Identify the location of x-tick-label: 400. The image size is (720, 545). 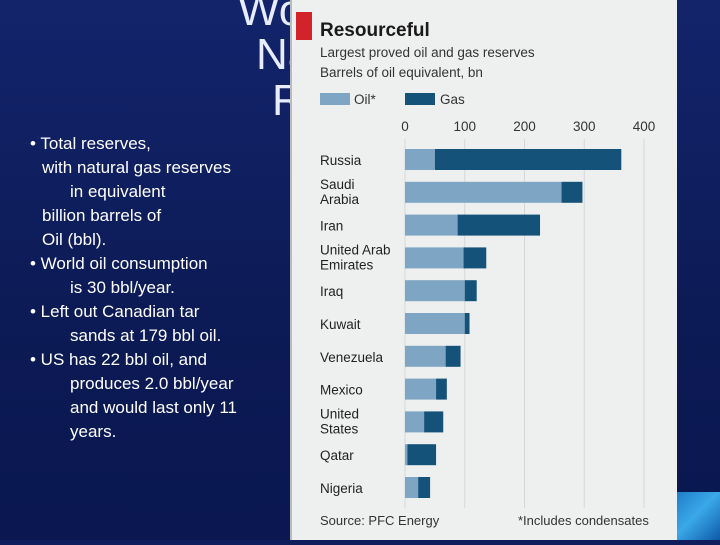
(644, 126).